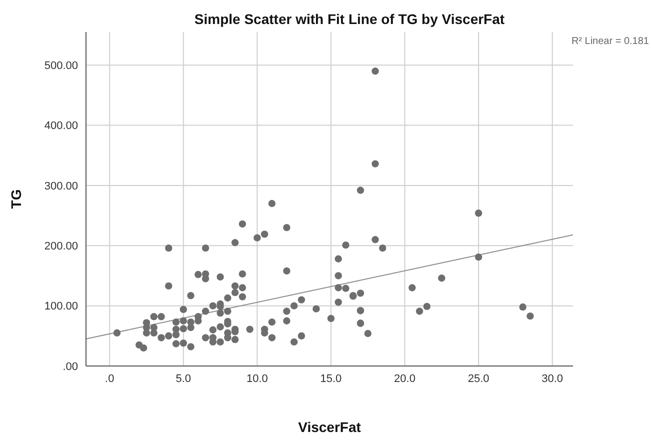  What do you see at coordinates (405, 378) in the screenshot?
I see `x-tick-label: 20.0` at bounding box center [405, 378].